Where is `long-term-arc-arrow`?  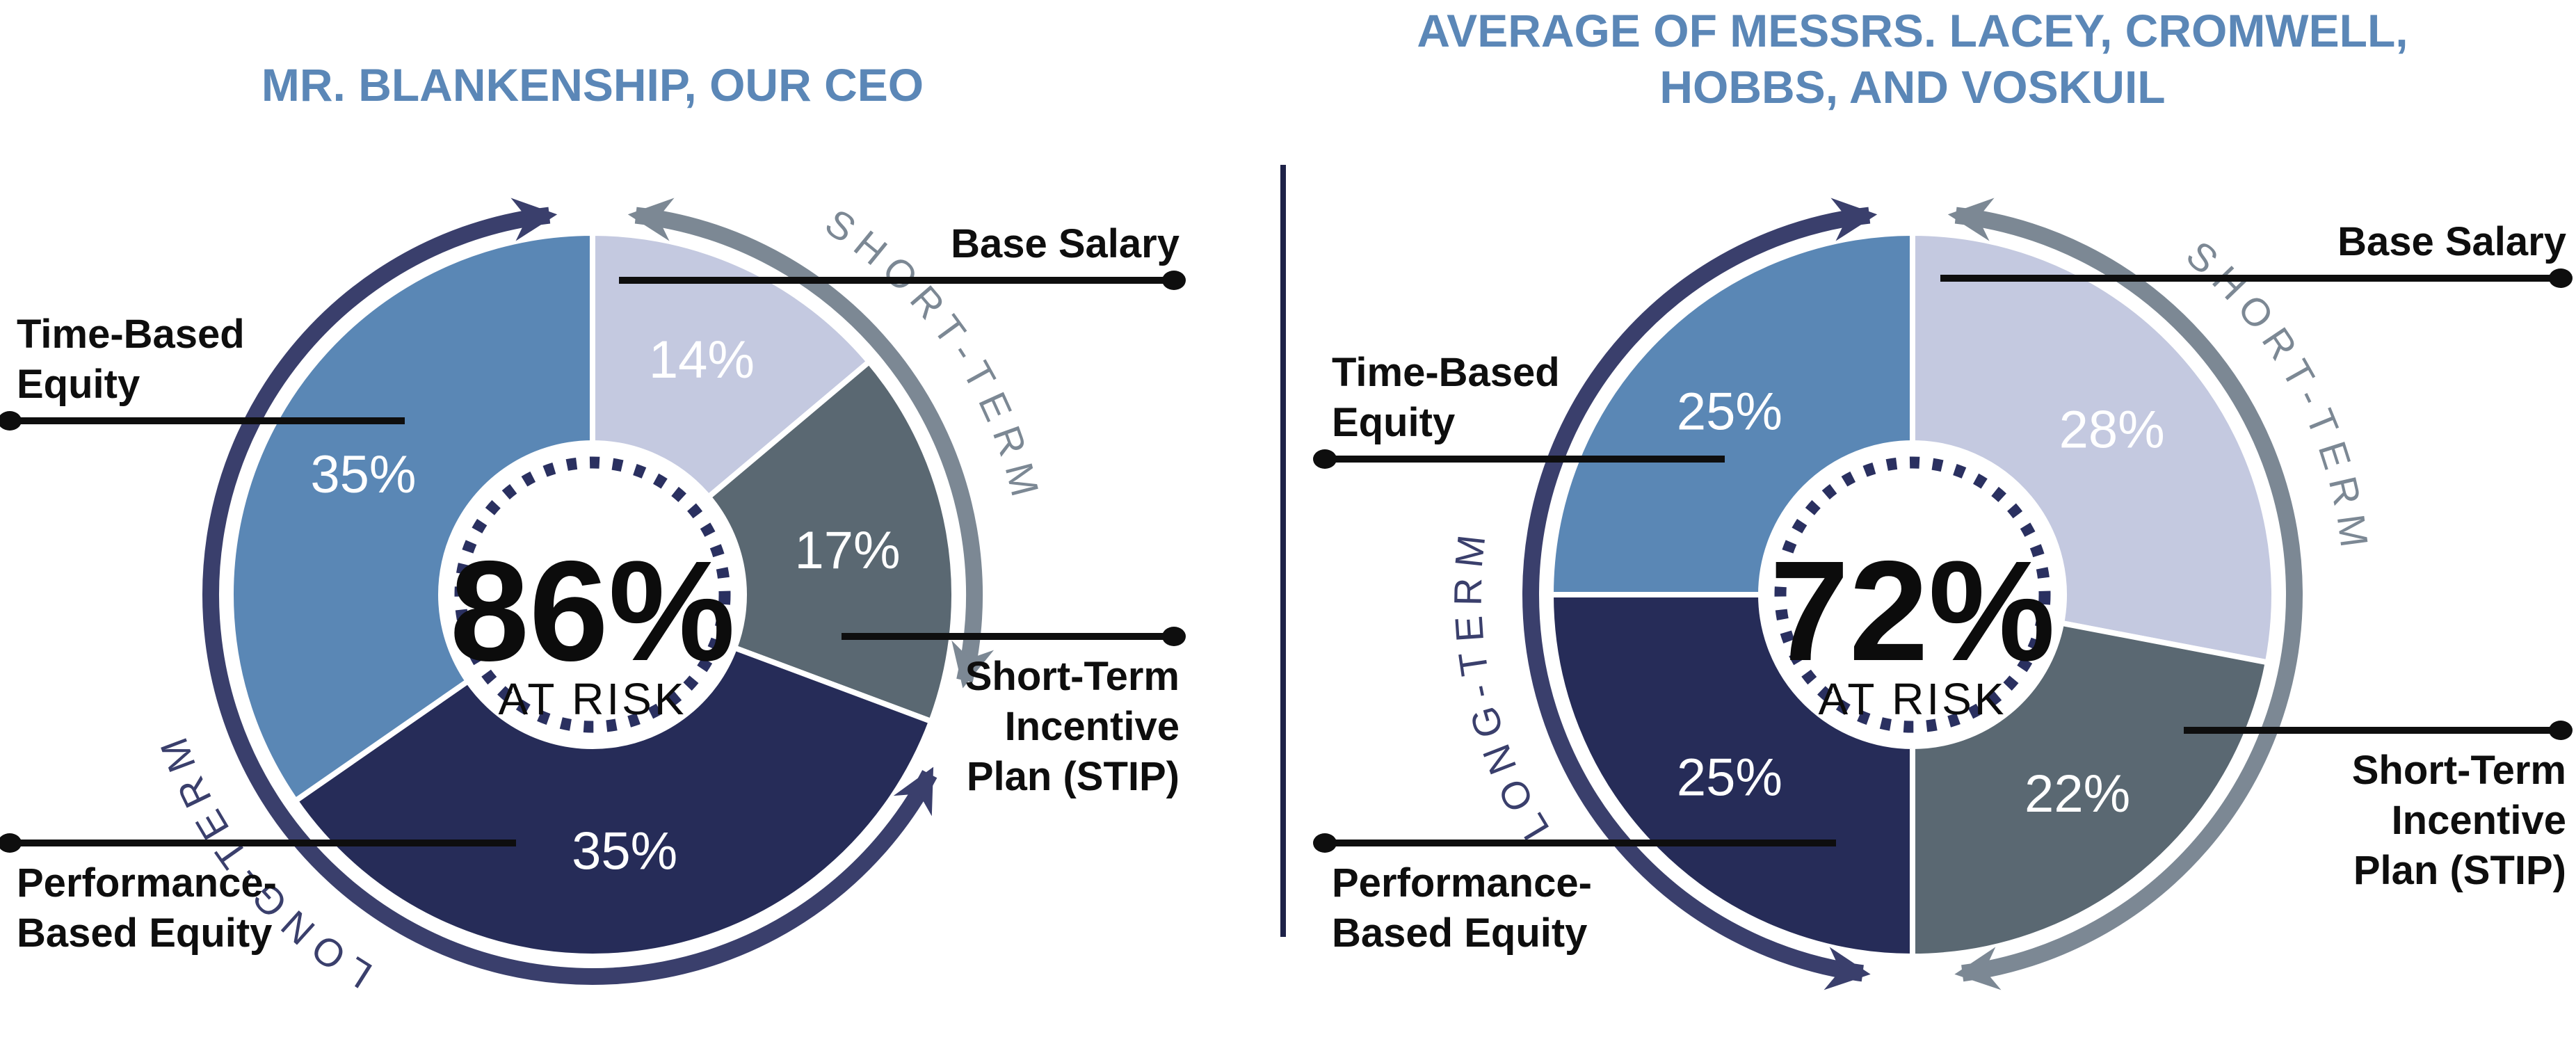 long-term-arc-arrow is located at coordinates (1700, 594).